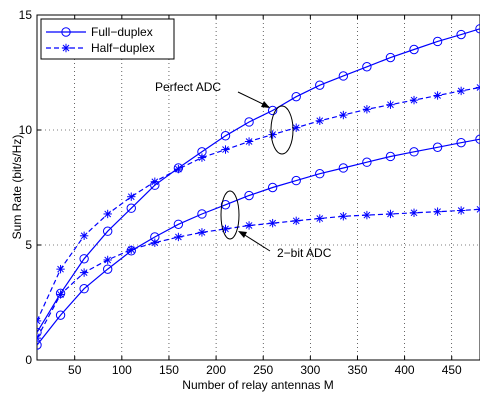 This screenshot has width=480, height=396. Describe the element at coordinates (242, 234) in the screenshot. I see `2bit-adc-arrowhead` at that location.